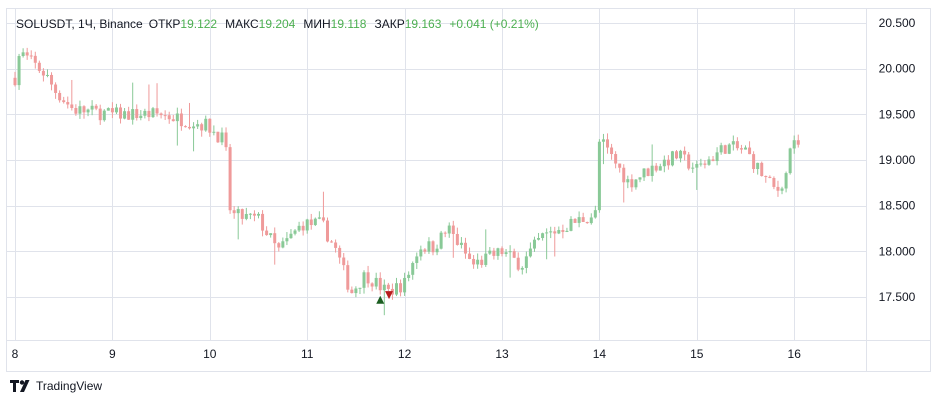 The height and width of the screenshot is (404, 940). I want to click on tradingview-logo-icon, so click(20, 386).